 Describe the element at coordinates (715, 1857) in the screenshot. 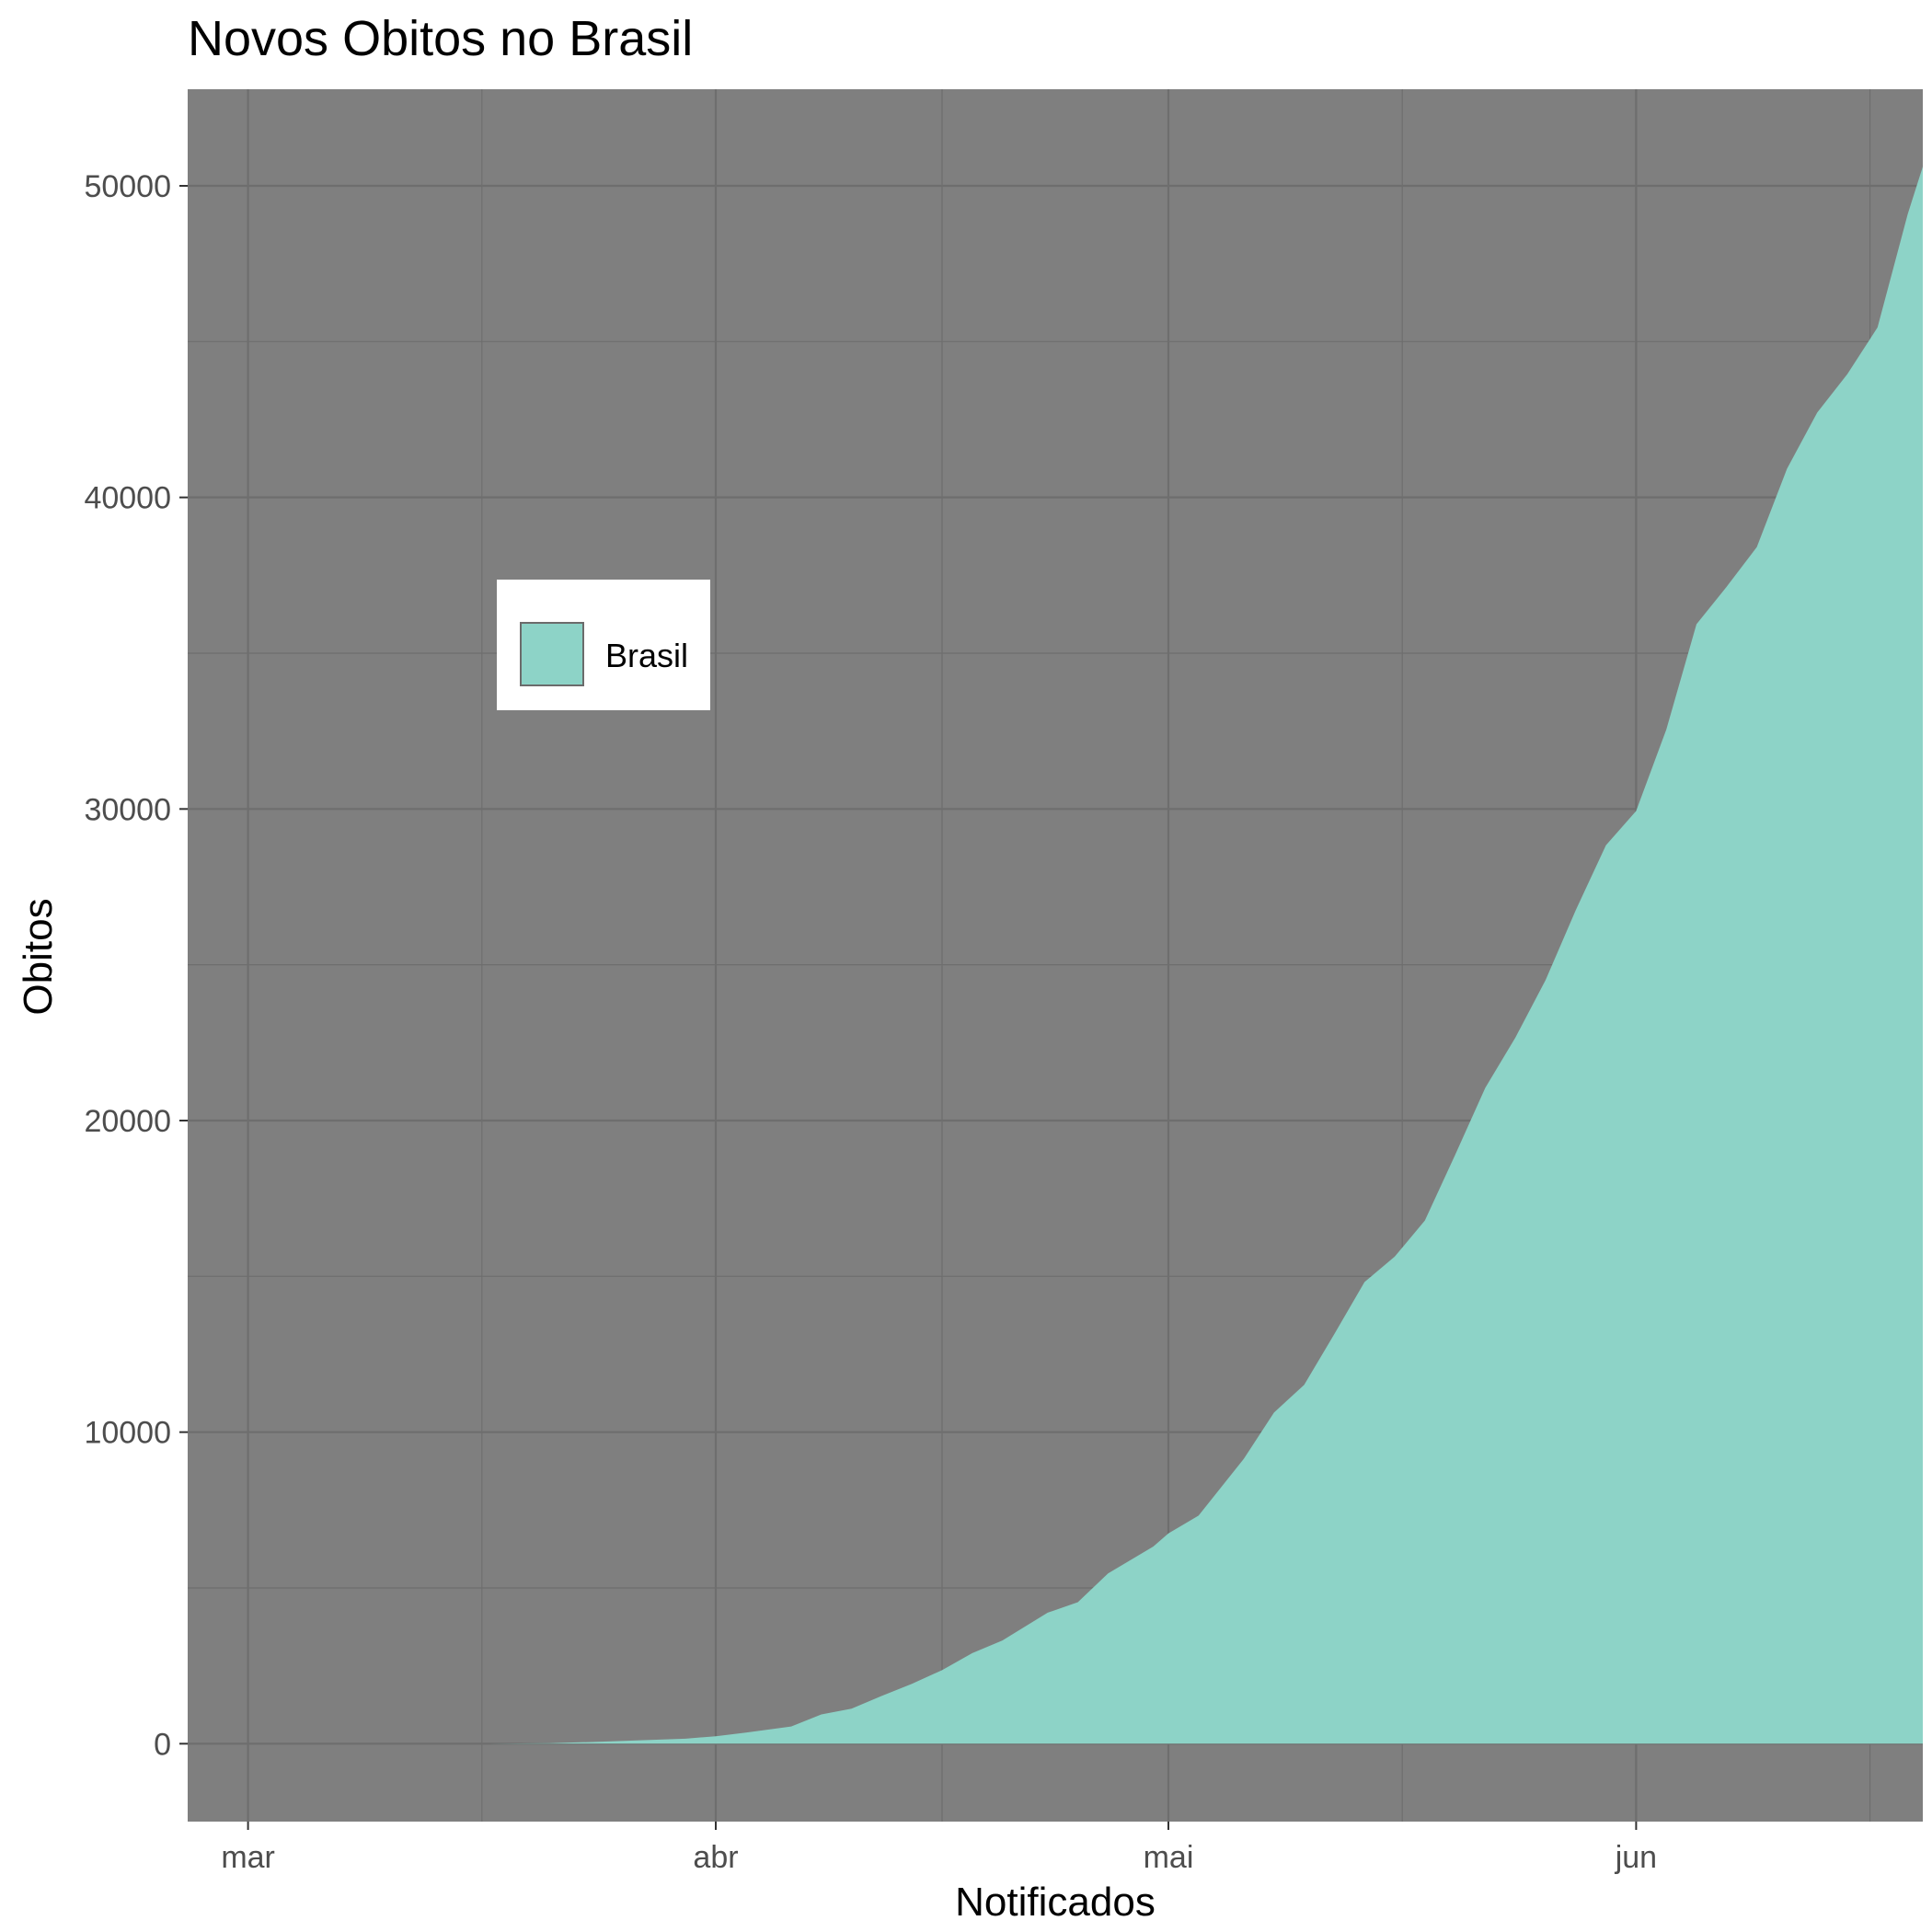

I see `x-tick-label: abr` at that location.